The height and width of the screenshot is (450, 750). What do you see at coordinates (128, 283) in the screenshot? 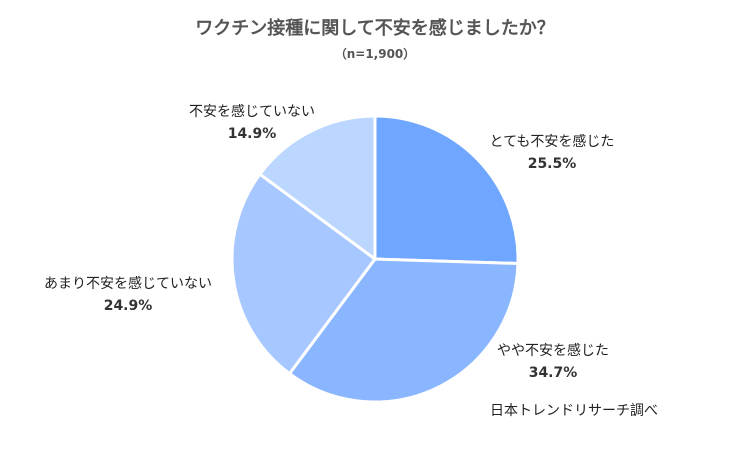
I see `slice-label: あまり不安を感じていない` at bounding box center [128, 283].